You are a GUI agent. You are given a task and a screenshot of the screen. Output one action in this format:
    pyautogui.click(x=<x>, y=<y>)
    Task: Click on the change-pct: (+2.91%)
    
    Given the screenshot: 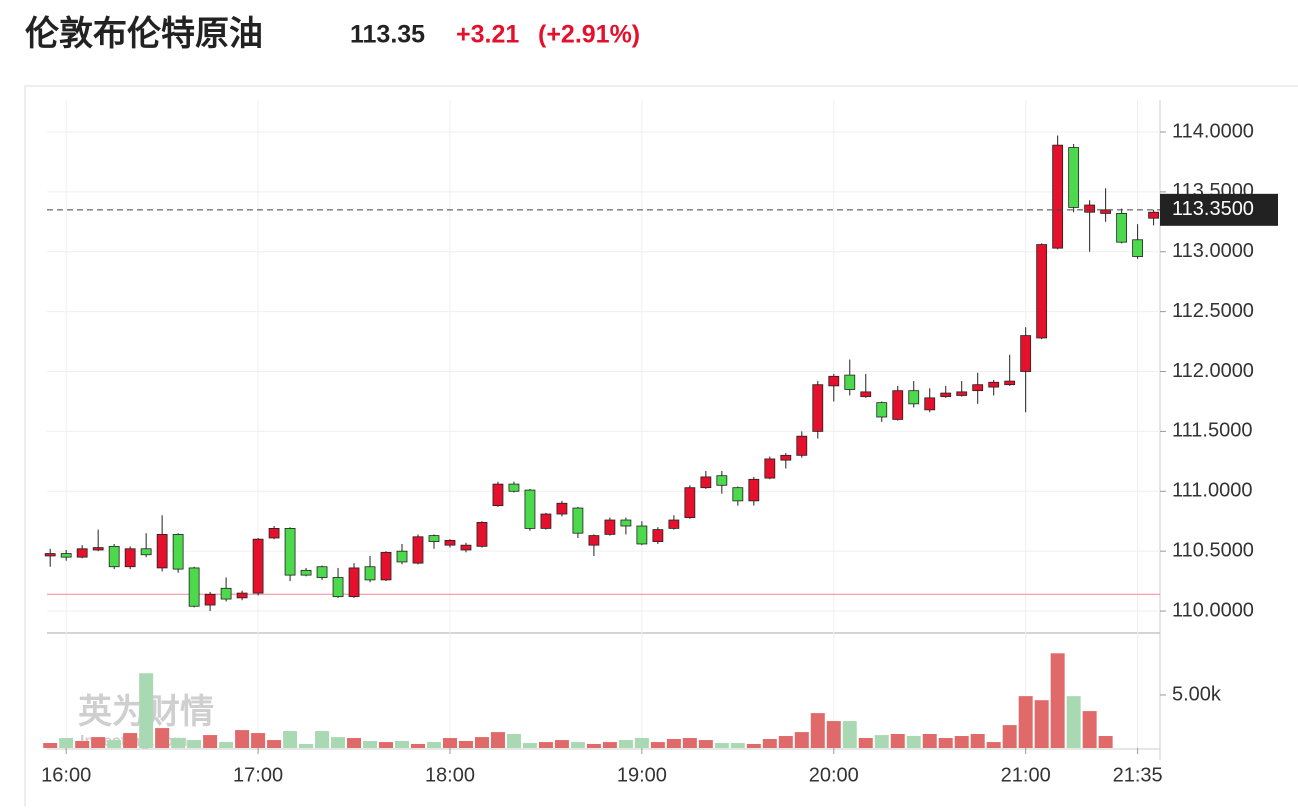 What is the action you would take?
    pyautogui.click(x=589, y=35)
    